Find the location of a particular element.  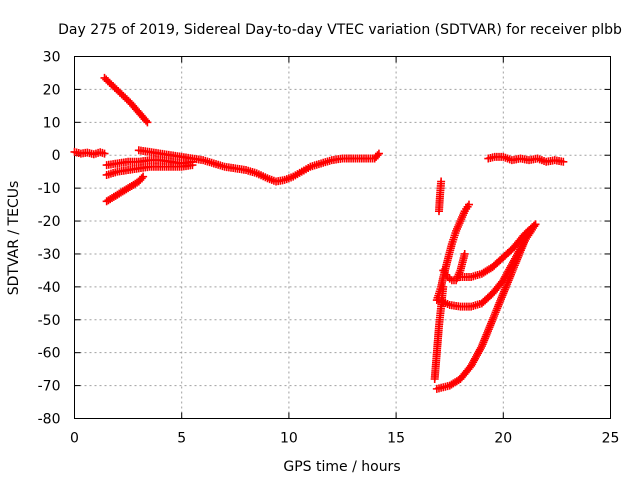

y-tick-label: -50 is located at coordinates (49, 321).